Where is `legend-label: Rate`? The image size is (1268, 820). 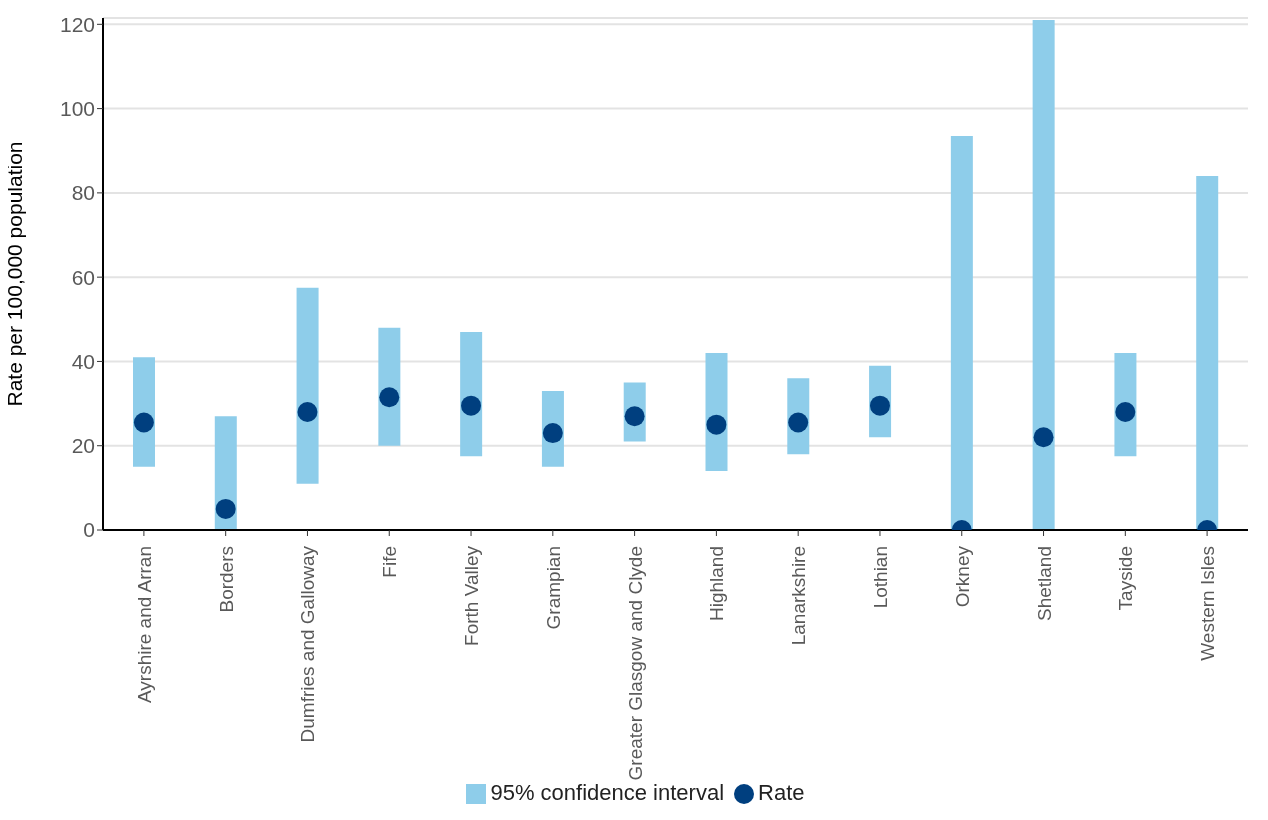 legend-label: Rate is located at coordinates (781, 792).